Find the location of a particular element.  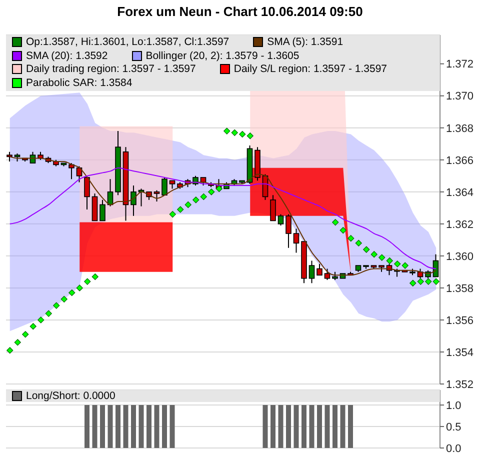

y-tick-label: 1.366 is located at coordinates (460, 160).